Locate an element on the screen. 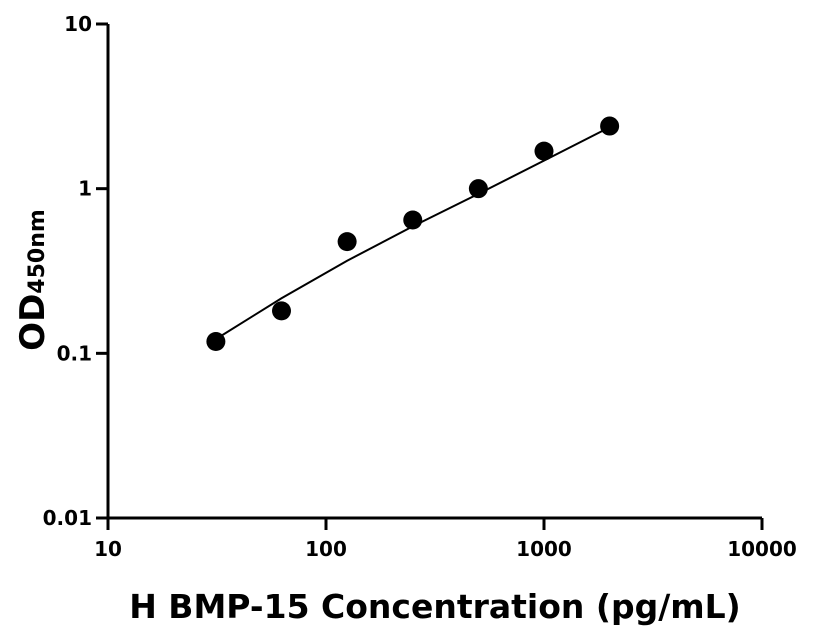 This screenshot has width=816, height=640. y-ticks: 0.01 0.1 1 10 is located at coordinates (75, 271).